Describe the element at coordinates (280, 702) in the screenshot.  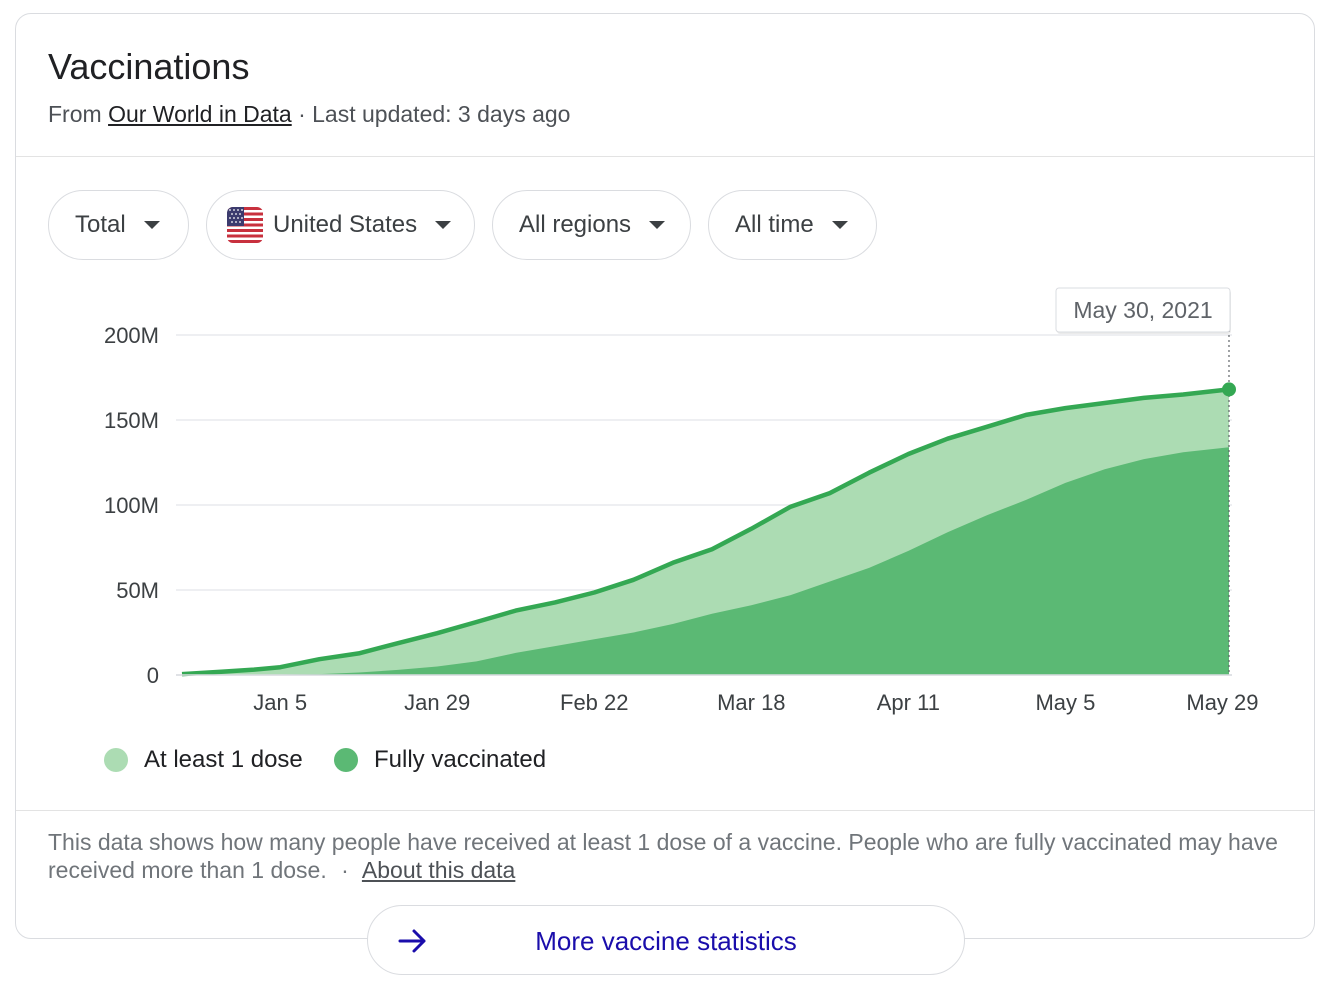
I see `x-tick-label: Jan 5` at that location.